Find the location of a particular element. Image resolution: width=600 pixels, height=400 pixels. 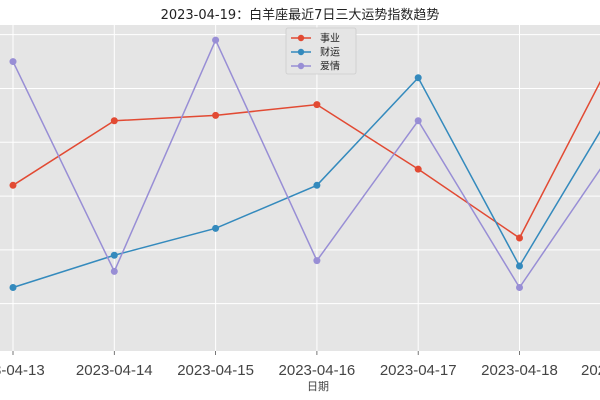

legend-label: 事业 is located at coordinates (330, 38).